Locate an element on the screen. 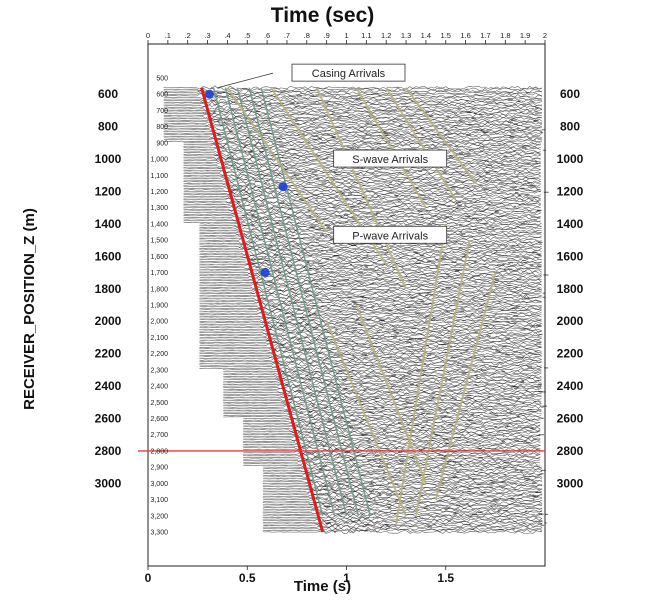  first-break-pick-line is located at coordinates (262, 310).